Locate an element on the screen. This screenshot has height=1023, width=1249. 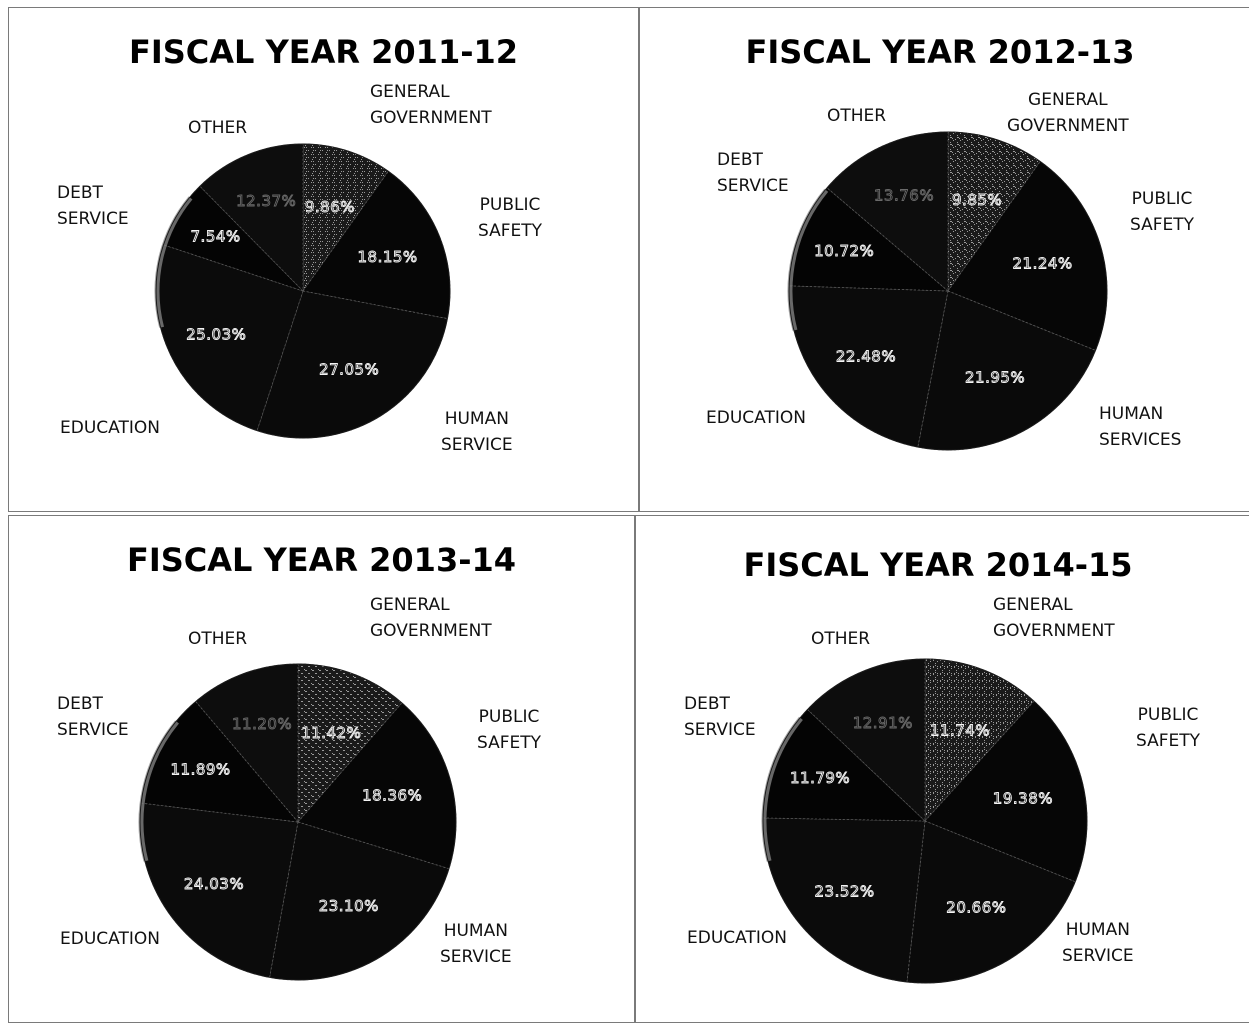
pct-label-education: 23.52% is located at coordinates (844, 892).